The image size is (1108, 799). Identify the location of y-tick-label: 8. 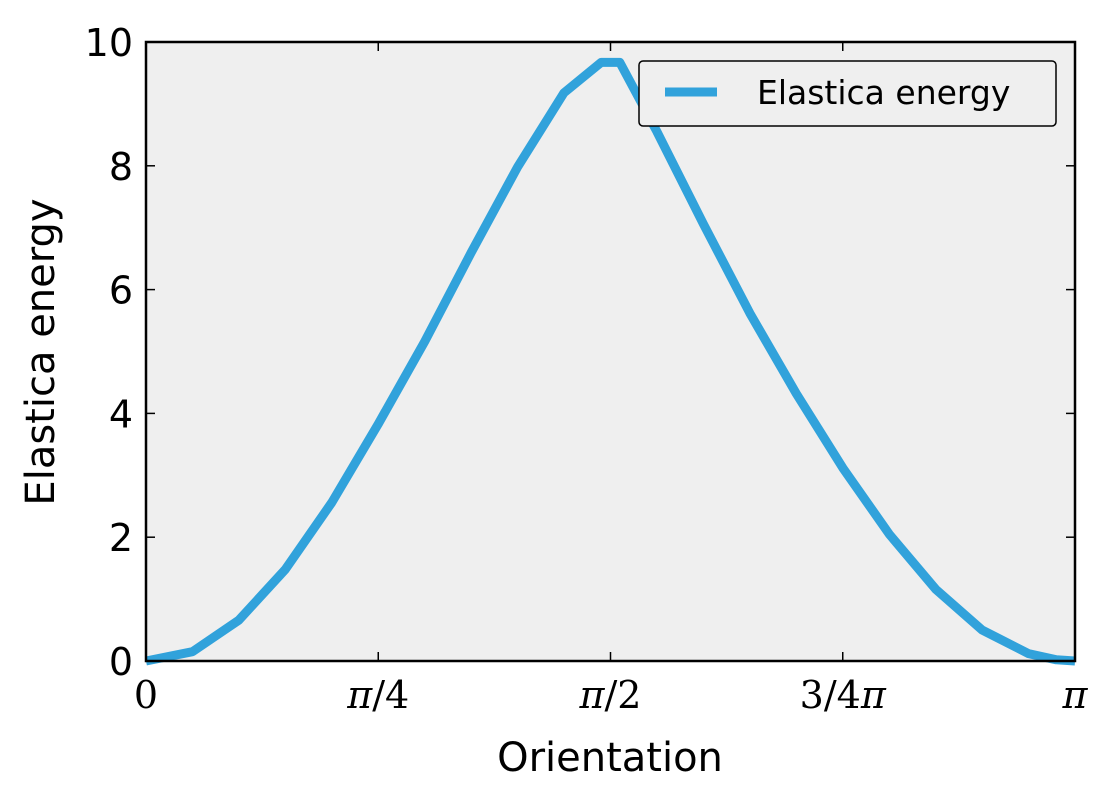
(121, 167).